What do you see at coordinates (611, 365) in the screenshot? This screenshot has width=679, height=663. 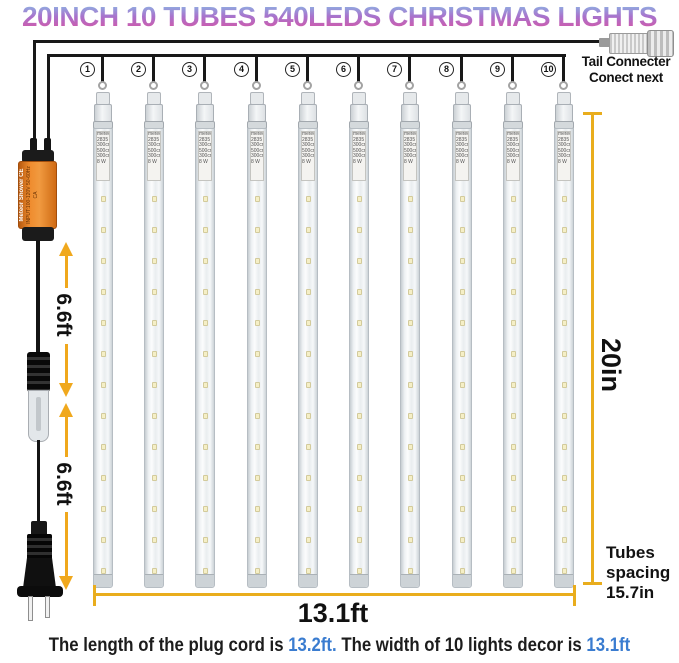 I see `tube-length-label: 20in` at bounding box center [611, 365].